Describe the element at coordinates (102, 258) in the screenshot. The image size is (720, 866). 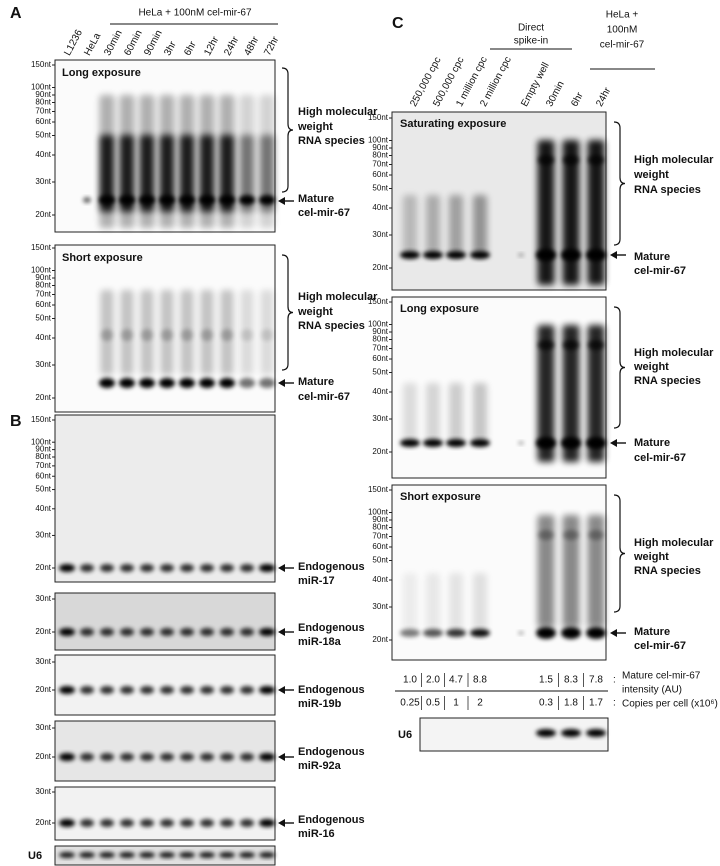
I see `blot-title: Short exposure` at that location.